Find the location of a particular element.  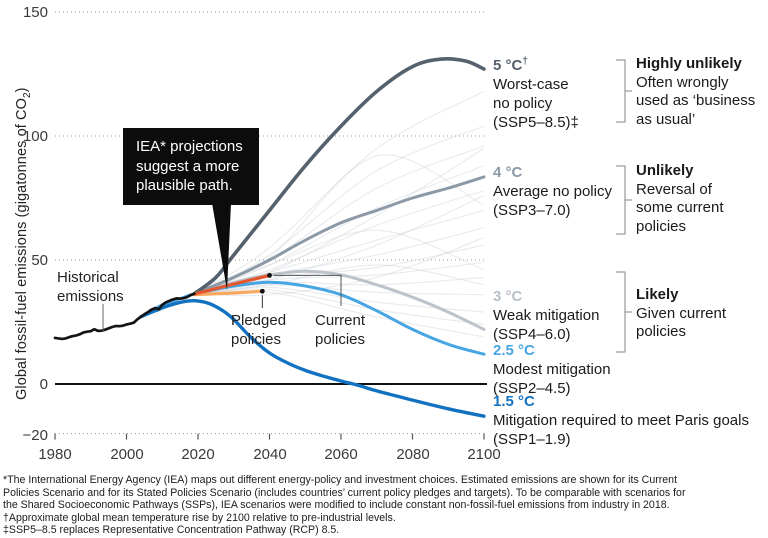

x-tick-2000: 2000 is located at coordinates (127, 454).